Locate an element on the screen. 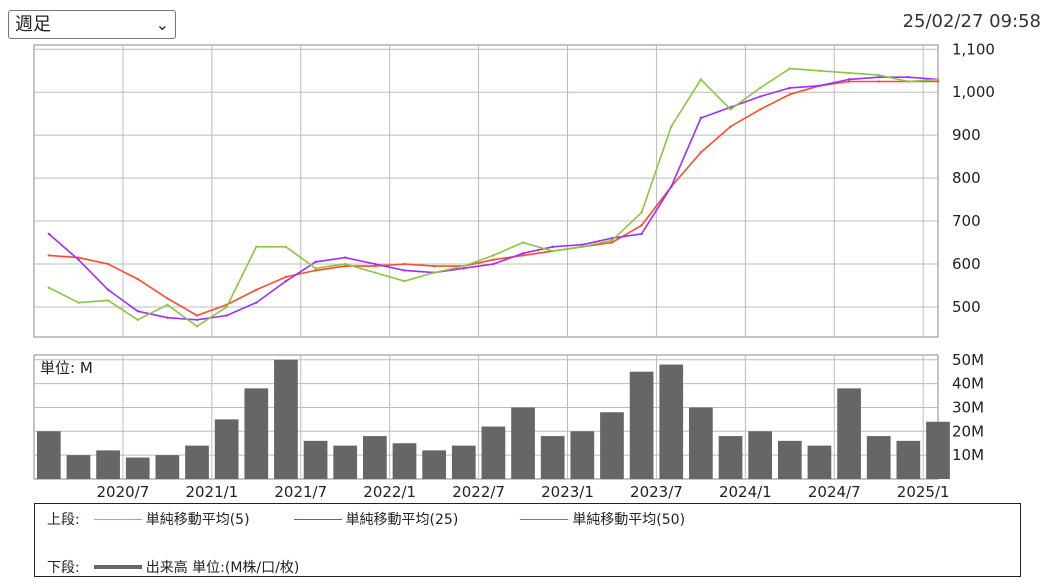  legend-lower-label: 下段: is located at coordinates (63, 568).